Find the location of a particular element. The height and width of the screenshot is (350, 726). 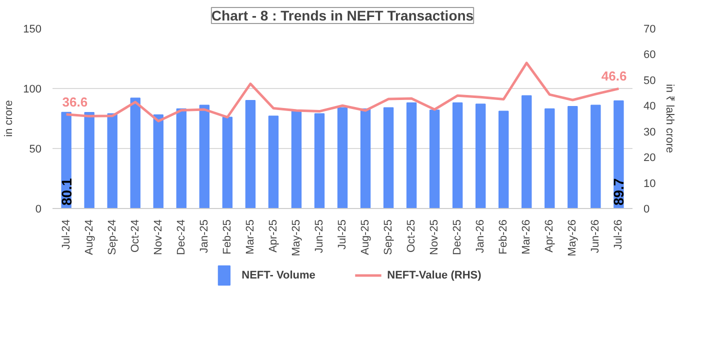

x-tick-label: Nov-24 is located at coordinates (158, 237).